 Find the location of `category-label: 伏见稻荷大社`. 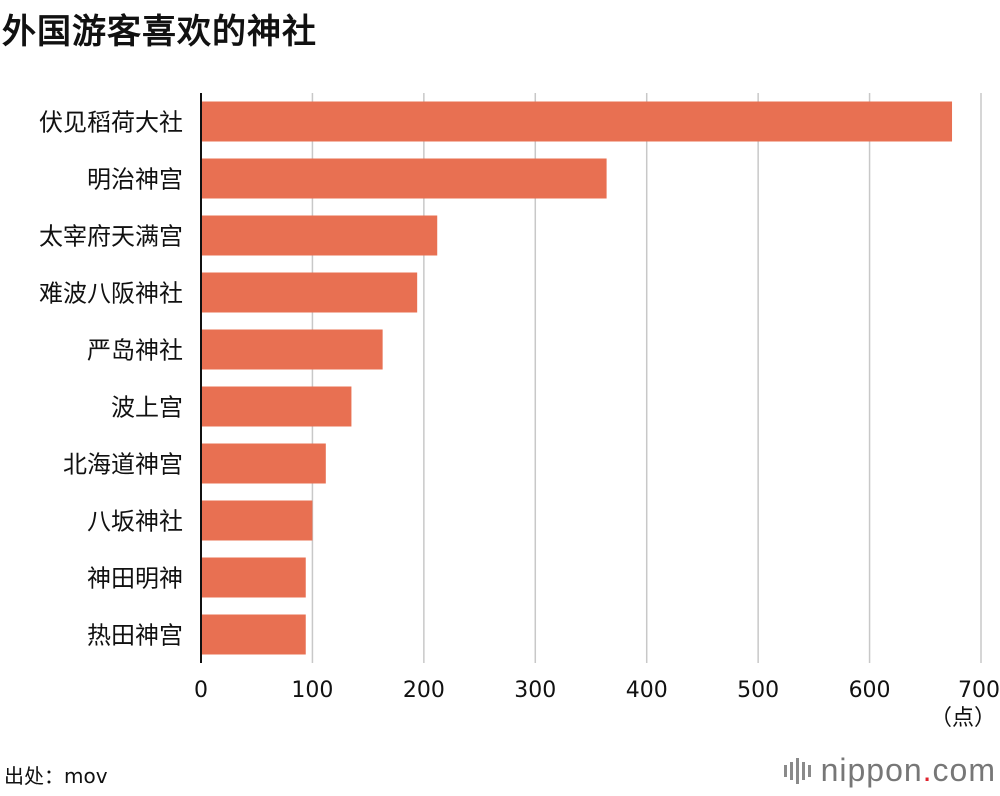

category-label: 伏见稻荷大社 is located at coordinates (111, 123).